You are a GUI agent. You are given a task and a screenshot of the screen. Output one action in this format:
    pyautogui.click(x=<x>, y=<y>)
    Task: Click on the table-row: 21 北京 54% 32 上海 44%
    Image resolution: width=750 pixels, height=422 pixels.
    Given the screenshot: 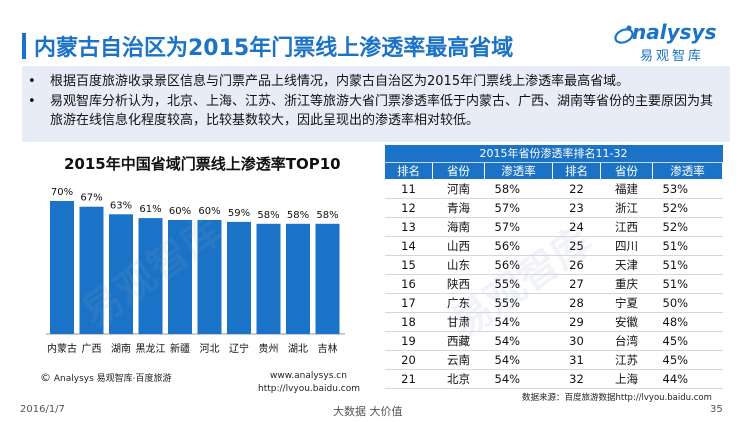 What is the action you would take?
    pyautogui.click(x=553, y=379)
    